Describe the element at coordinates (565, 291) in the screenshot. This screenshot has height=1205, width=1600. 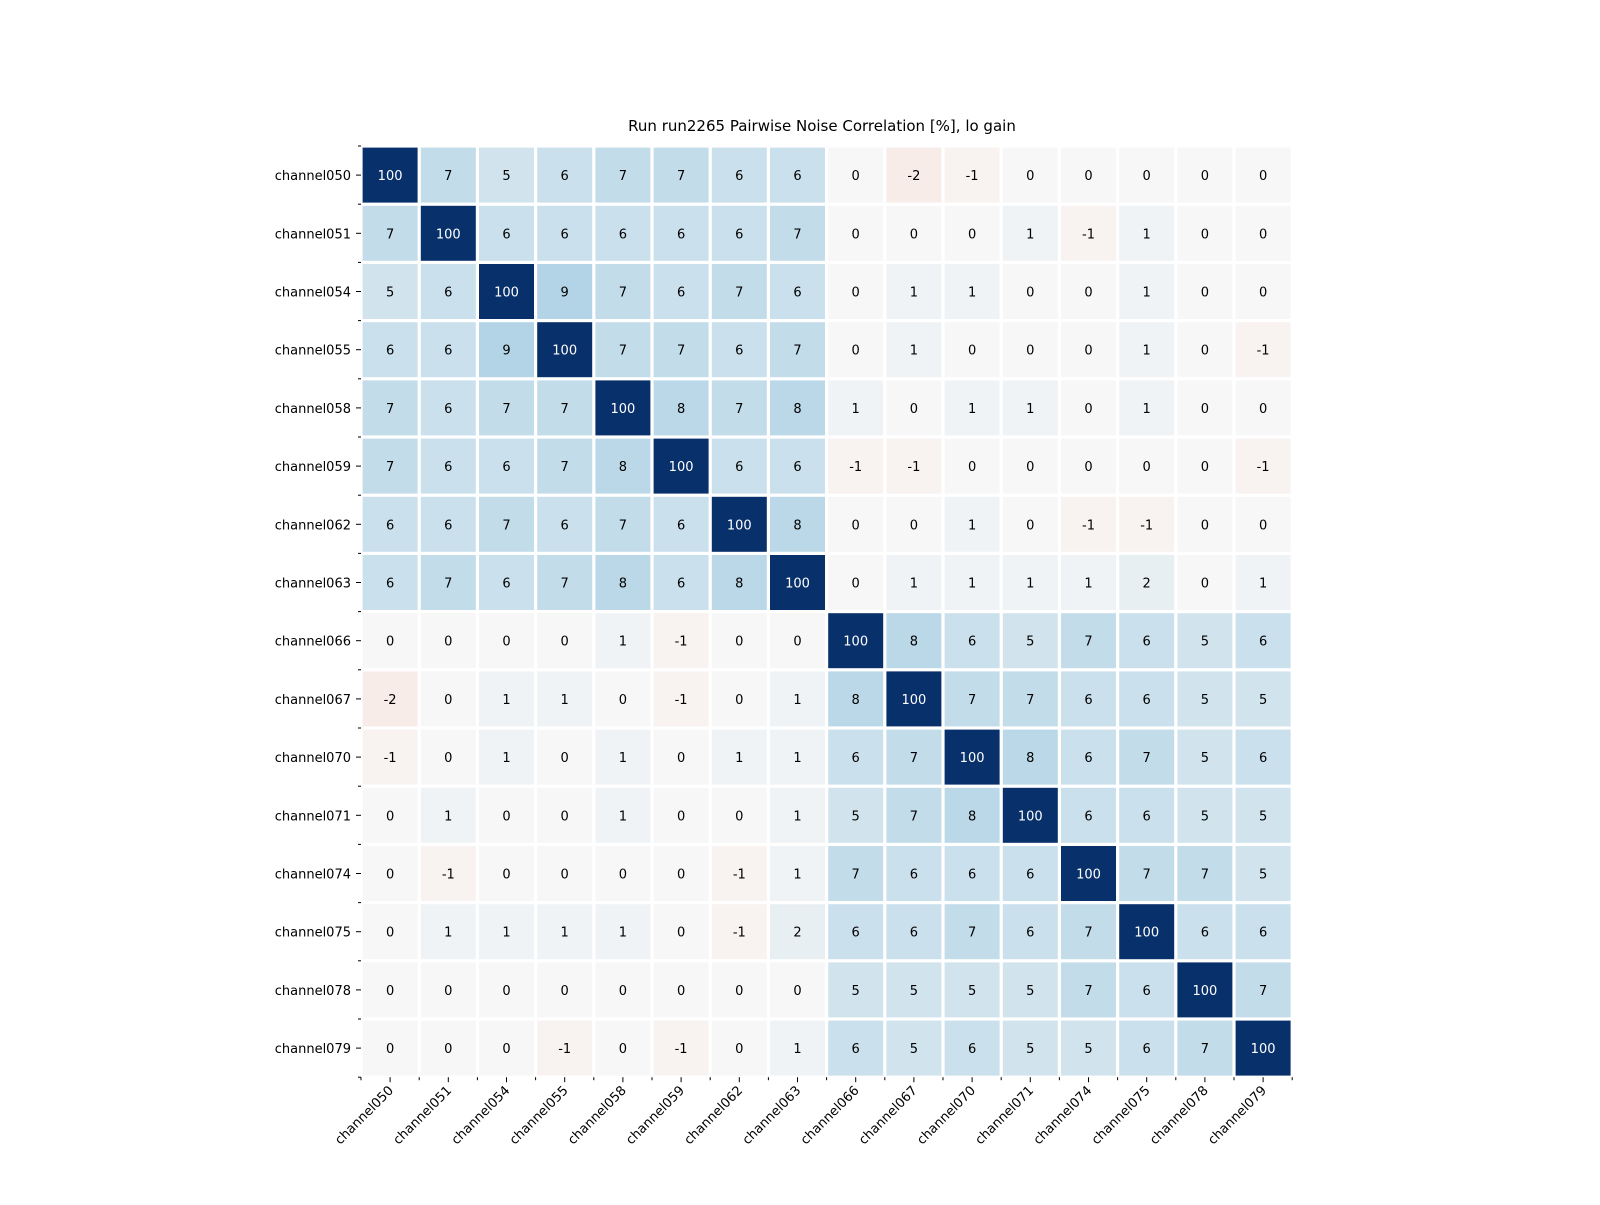
I see `heatmap-cell-channel054-channel055` at that location.